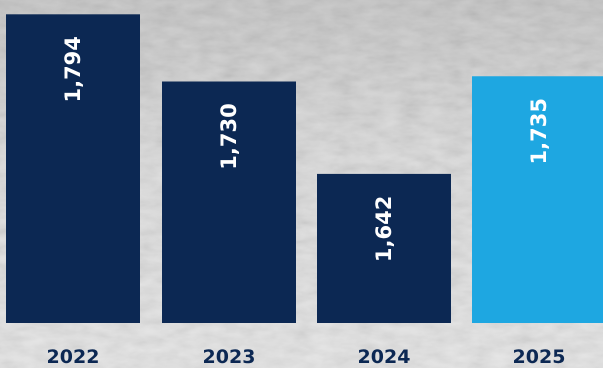 The height and width of the screenshot is (368, 603). I want to click on year-label-2022: 2022, so click(73, 357).